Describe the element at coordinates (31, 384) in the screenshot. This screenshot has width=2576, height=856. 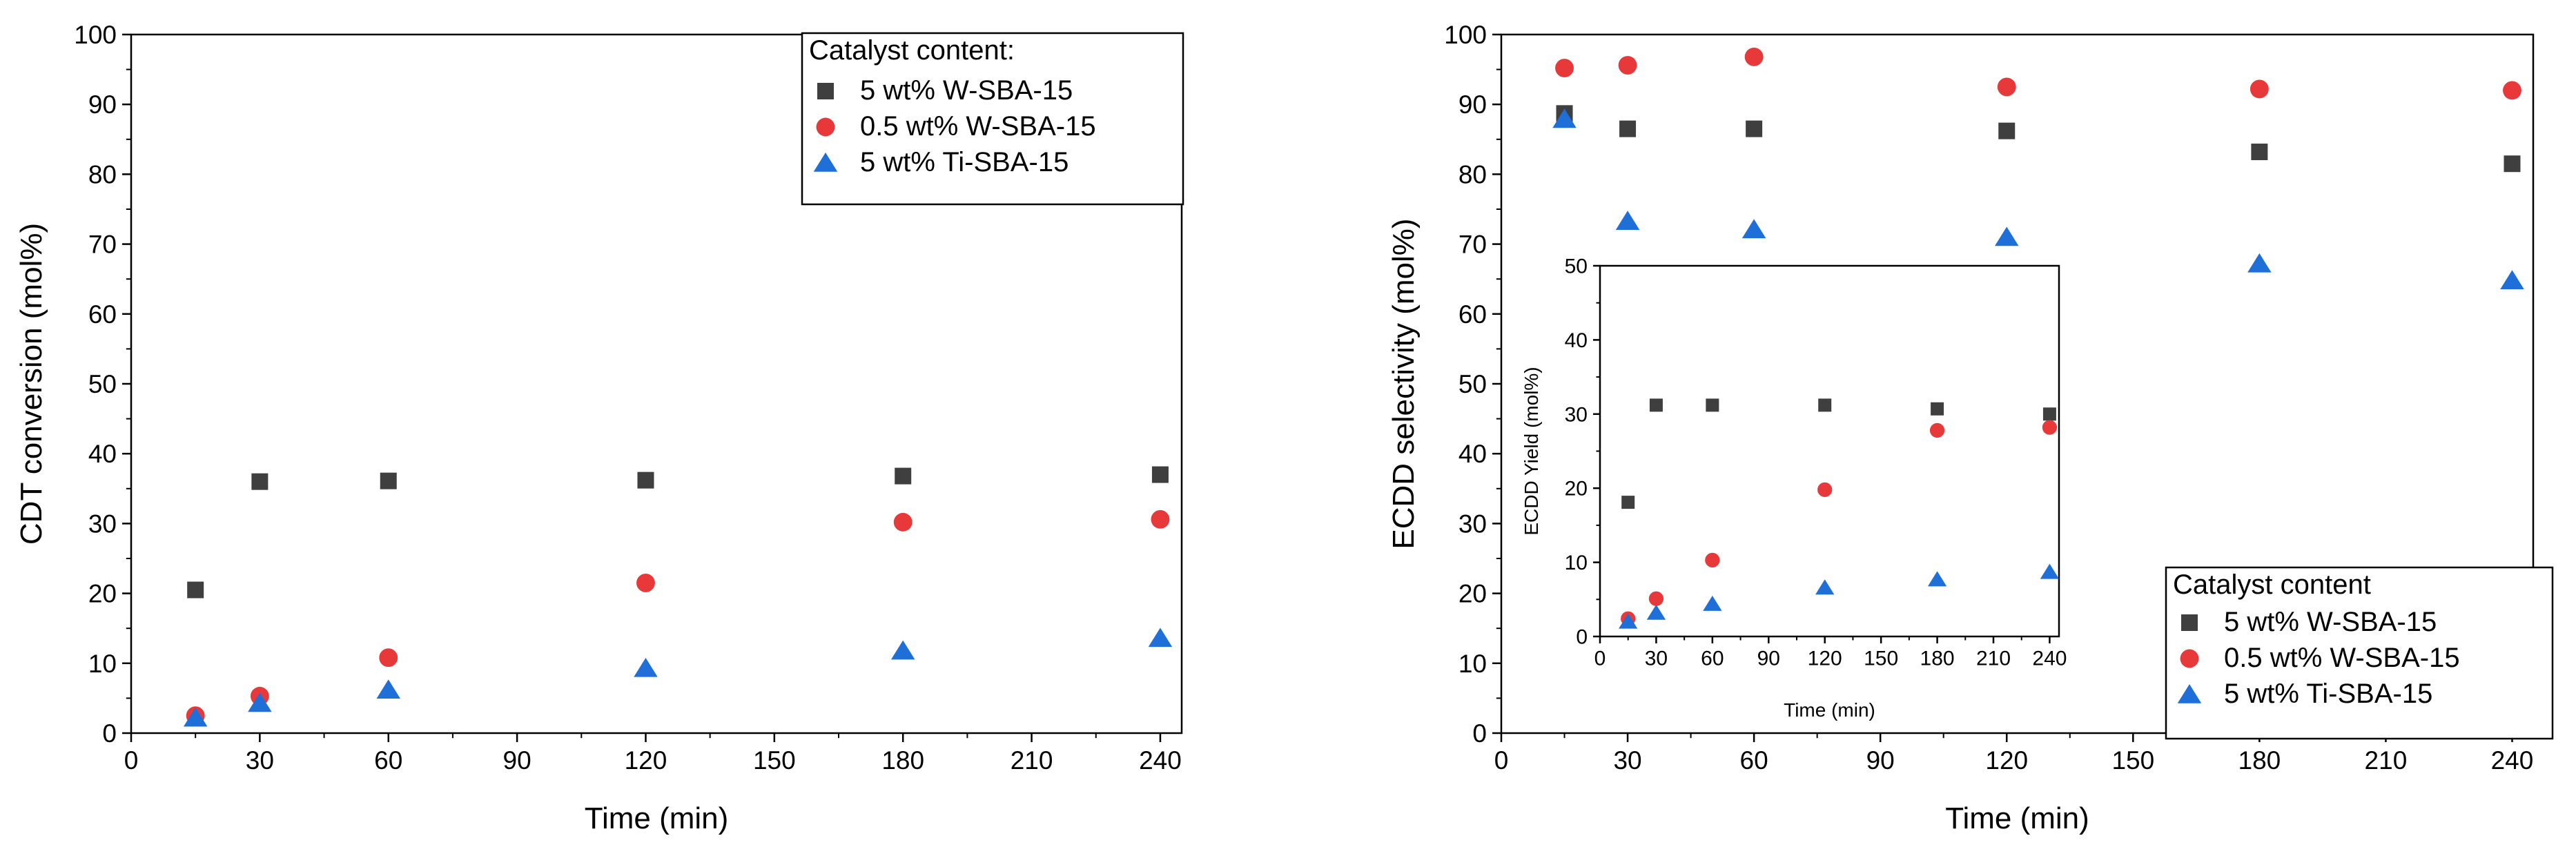
I see `left-y-axis-label: CDT conversion (mol%)` at that location.